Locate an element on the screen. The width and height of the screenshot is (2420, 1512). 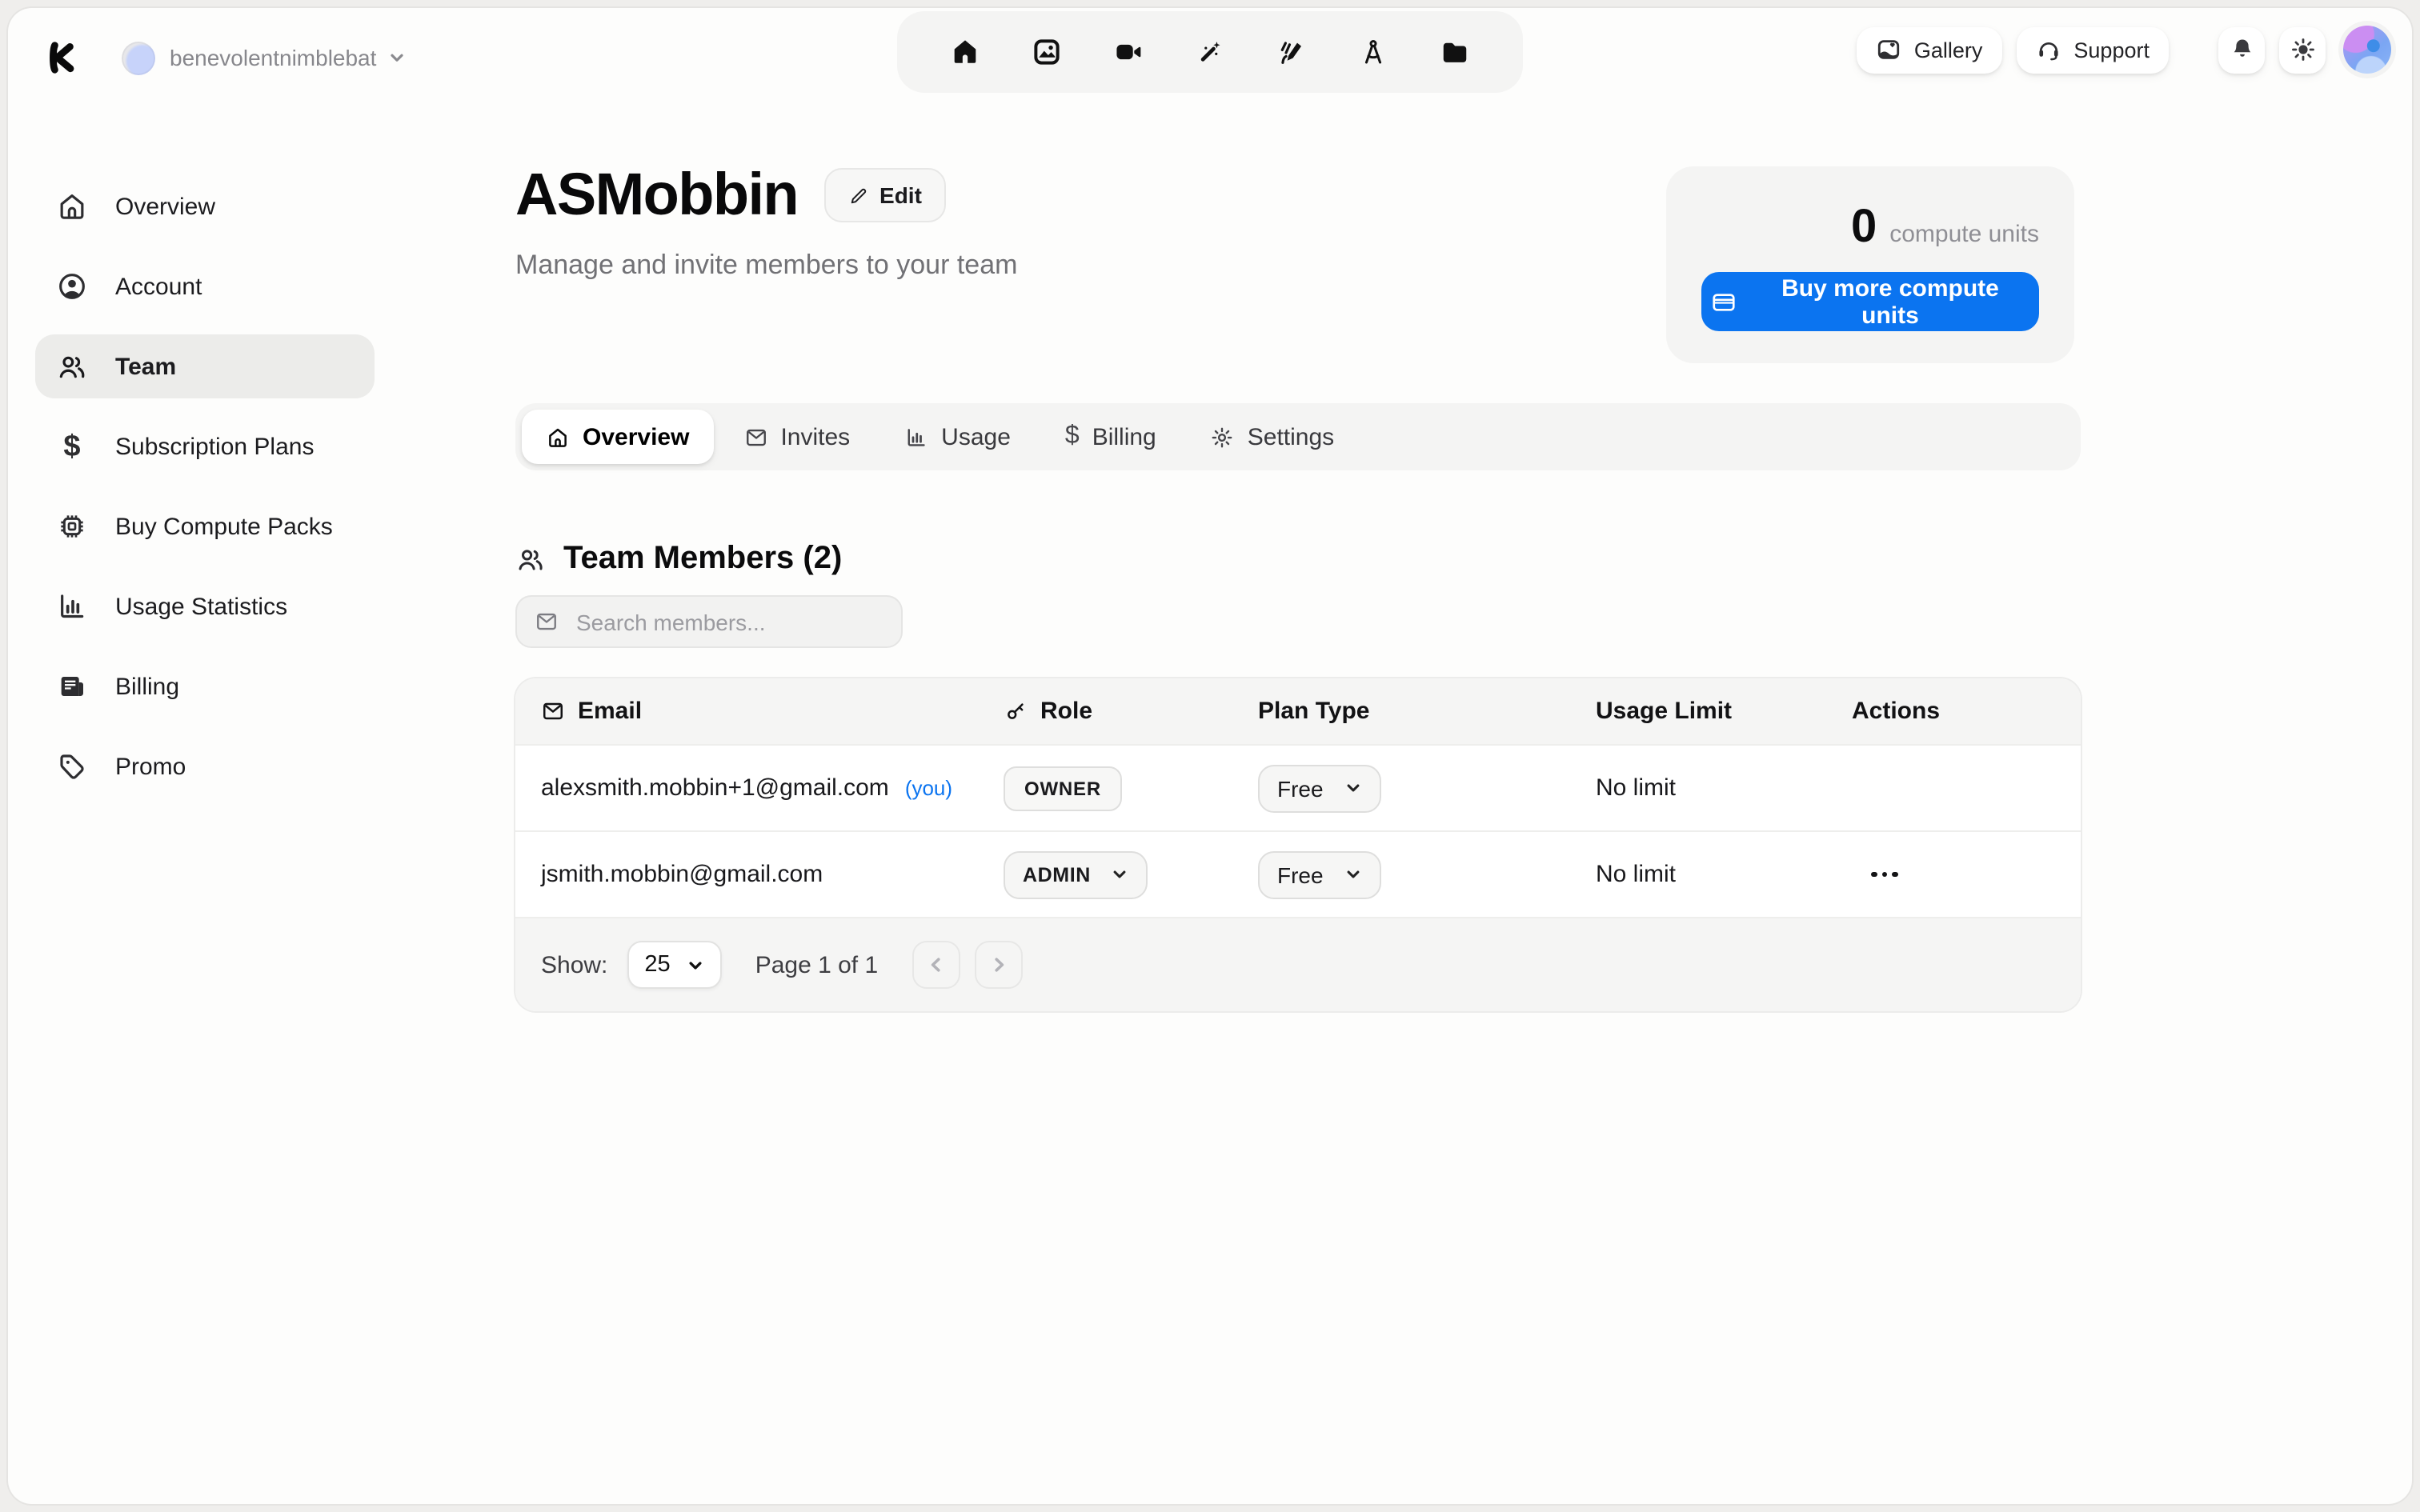
compass-icon is located at coordinates (1373, 52).